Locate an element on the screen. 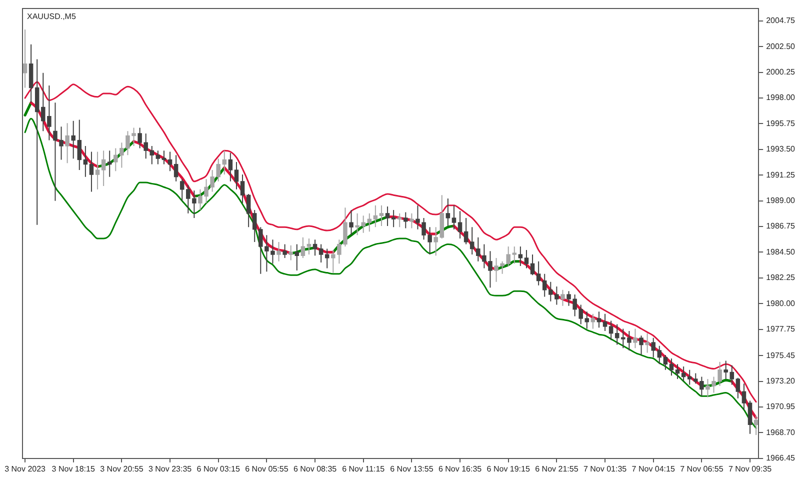 The width and height of the screenshot is (800, 477). y-tick-label: 1980.00 is located at coordinates (781, 303).